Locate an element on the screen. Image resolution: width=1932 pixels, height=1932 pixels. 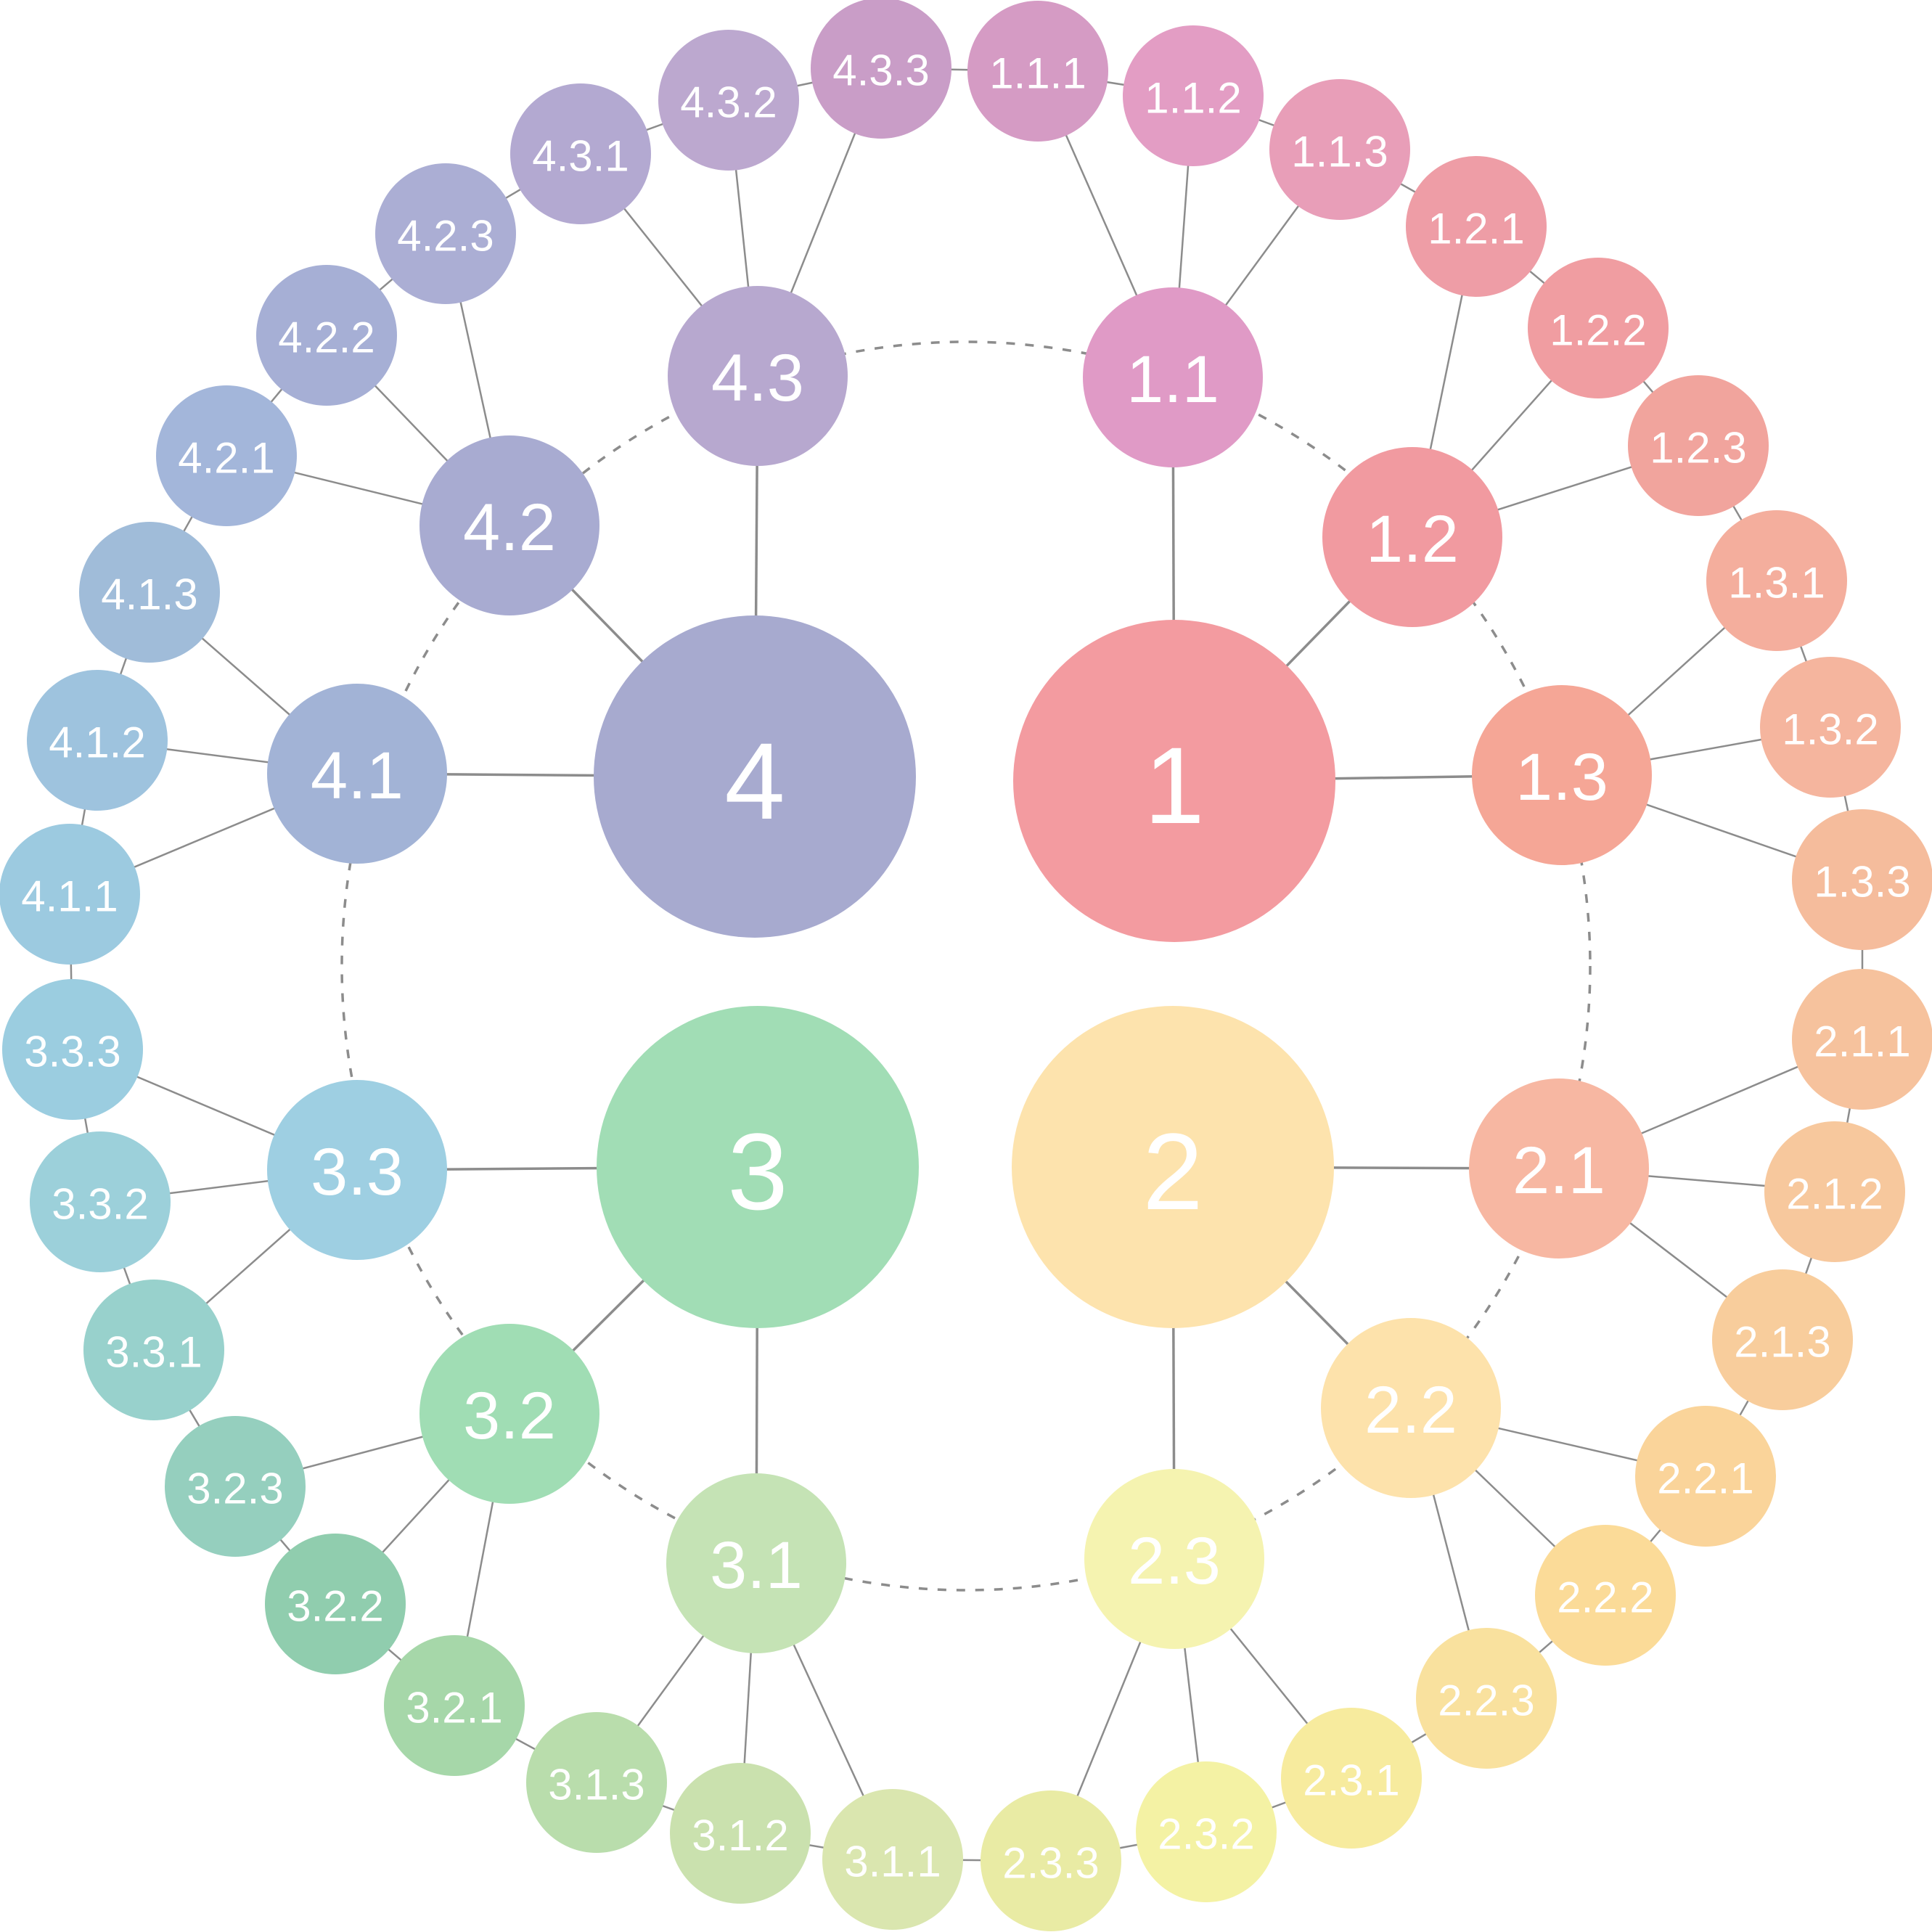
node-label-1-3-3: 1.3.3 is located at coordinates (1862, 882).